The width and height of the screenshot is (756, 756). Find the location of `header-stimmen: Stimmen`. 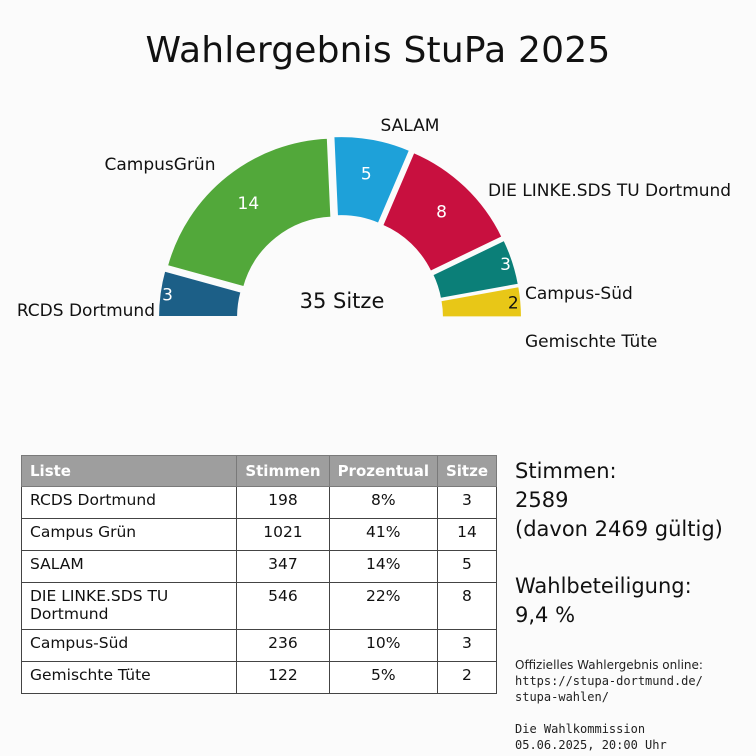

header-stimmen: Stimmen is located at coordinates (283, 471).